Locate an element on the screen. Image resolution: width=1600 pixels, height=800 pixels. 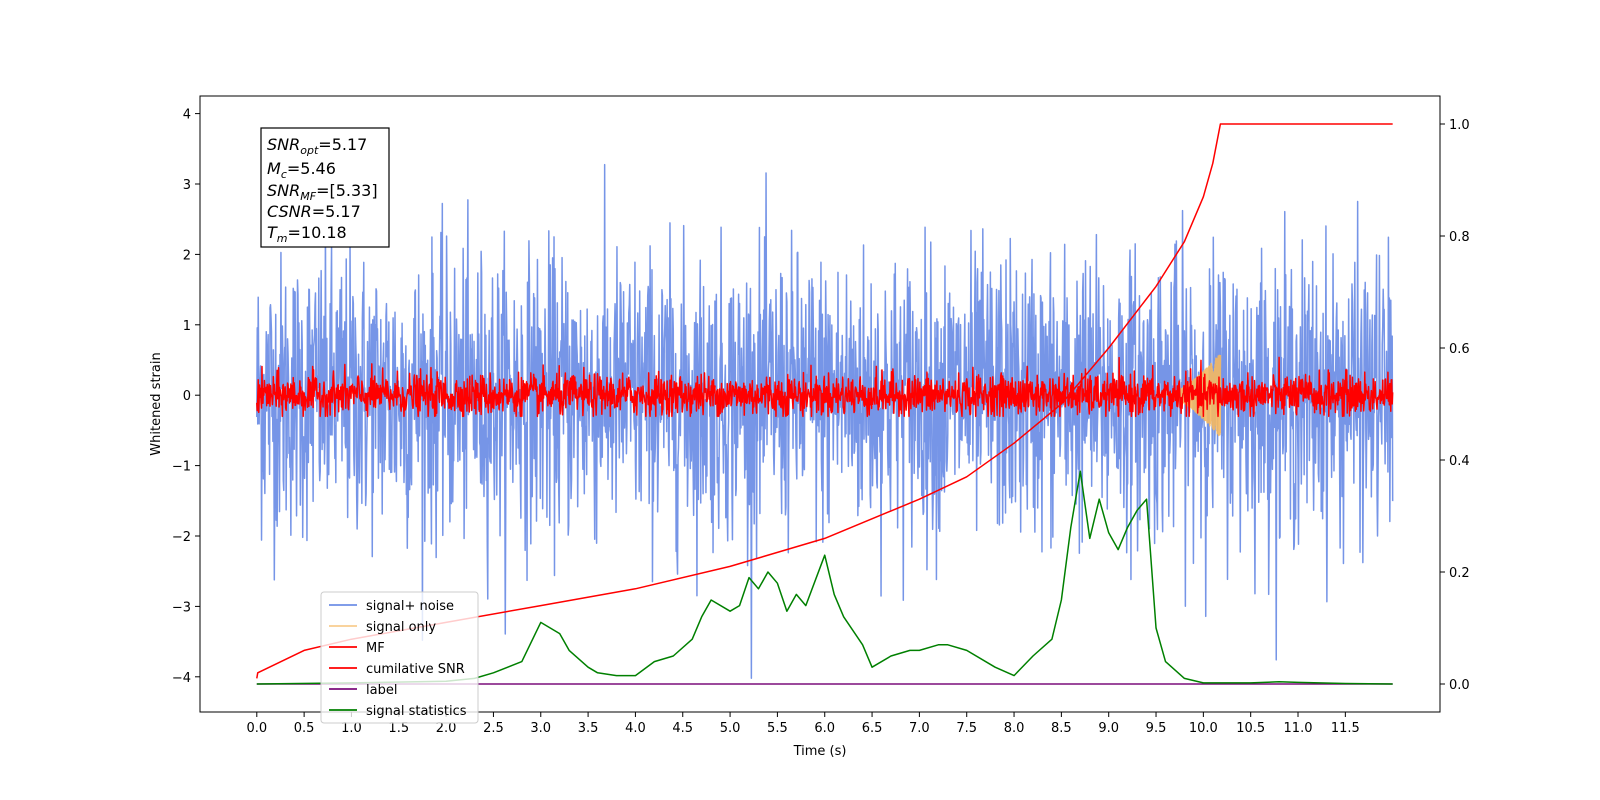
x-axis-label: Time (s) is located at coordinates (820, 751).